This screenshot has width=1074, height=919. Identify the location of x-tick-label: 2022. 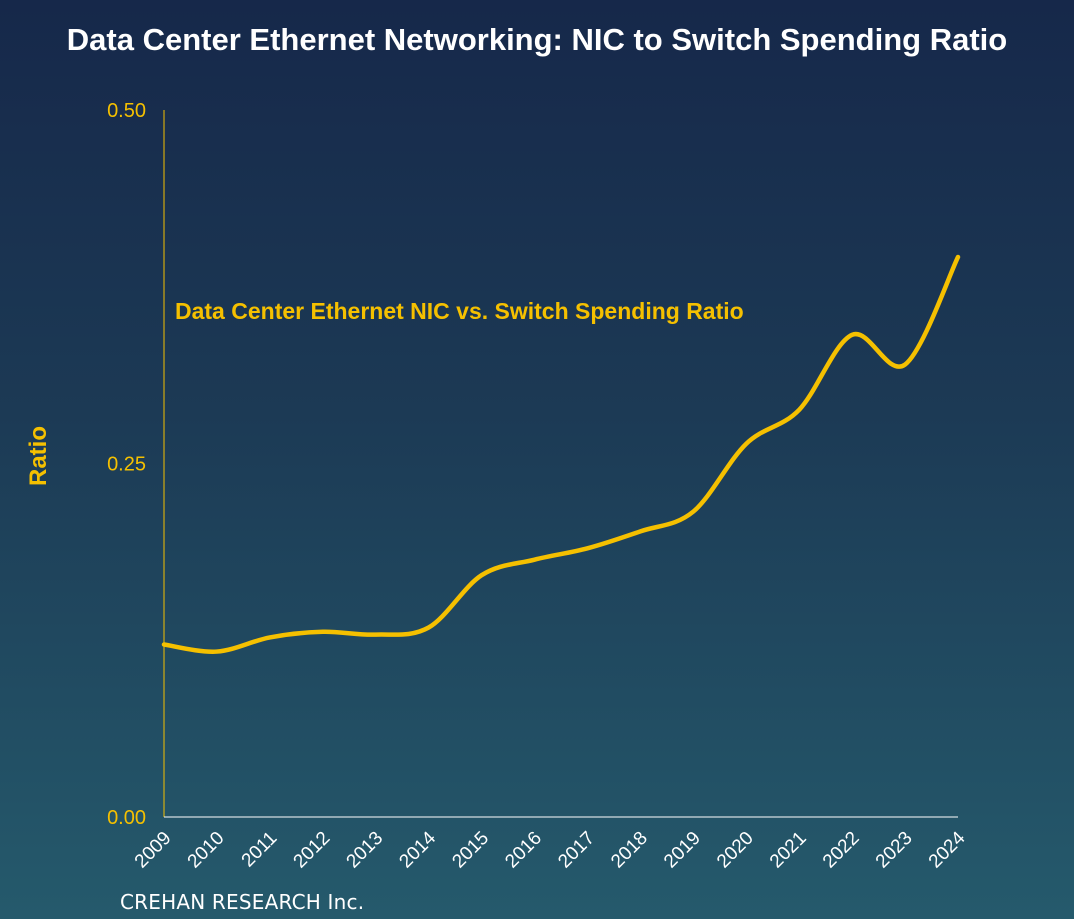
(841, 850).